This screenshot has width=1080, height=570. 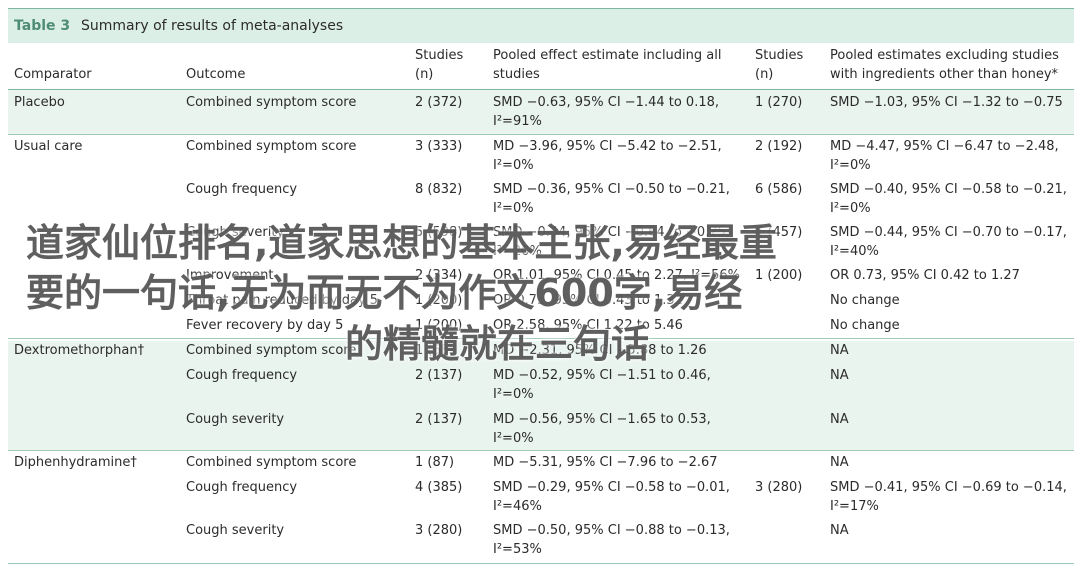 I want to click on cell-outcome: Throat pain reduced by day 5, so click(x=282, y=300).